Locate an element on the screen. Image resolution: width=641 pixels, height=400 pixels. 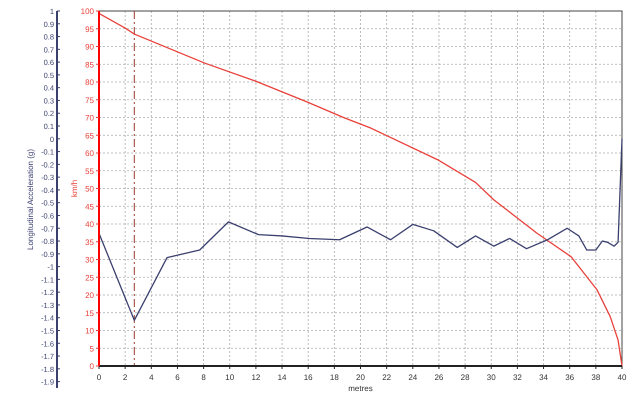
y-tick-label: 0 is located at coordinates (92, 366).